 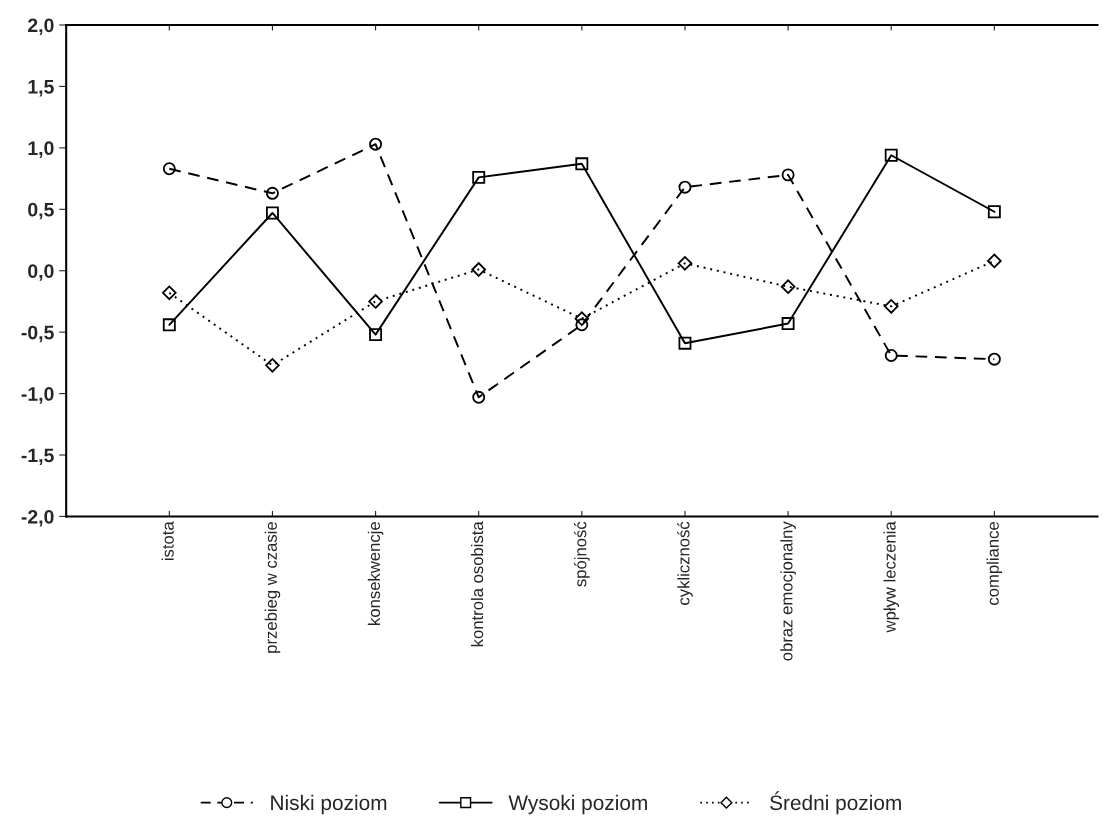 What do you see at coordinates (835, 803) in the screenshot?
I see `legend-label: Średni poziom` at bounding box center [835, 803].